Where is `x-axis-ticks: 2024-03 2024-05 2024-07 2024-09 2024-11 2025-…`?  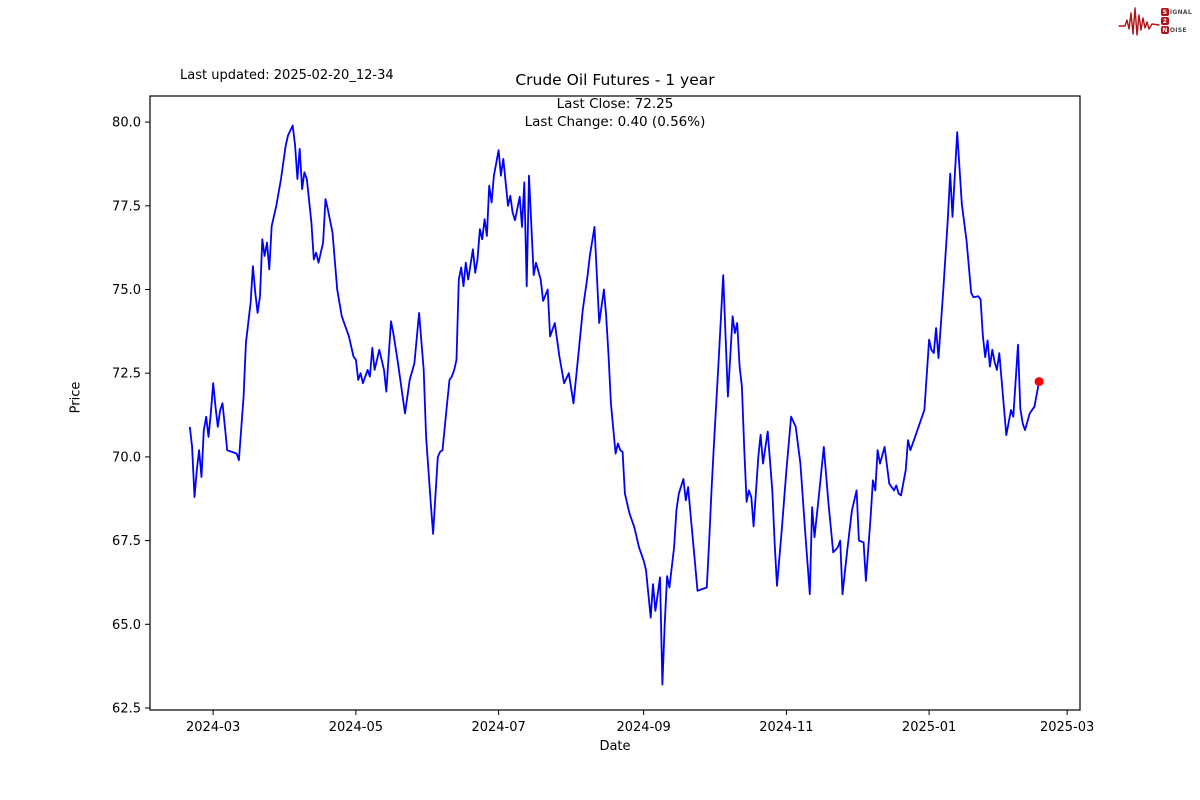 x-axis-ticks: 2024-03 2024-05 2024-07 2024-09 2024-11 2025-… is located at coordinates (640, 722).